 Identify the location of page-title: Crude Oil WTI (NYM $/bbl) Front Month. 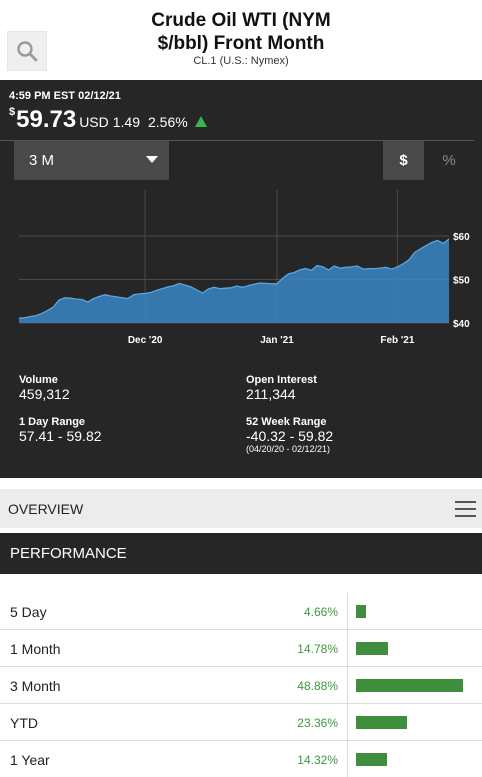
(241, 32).